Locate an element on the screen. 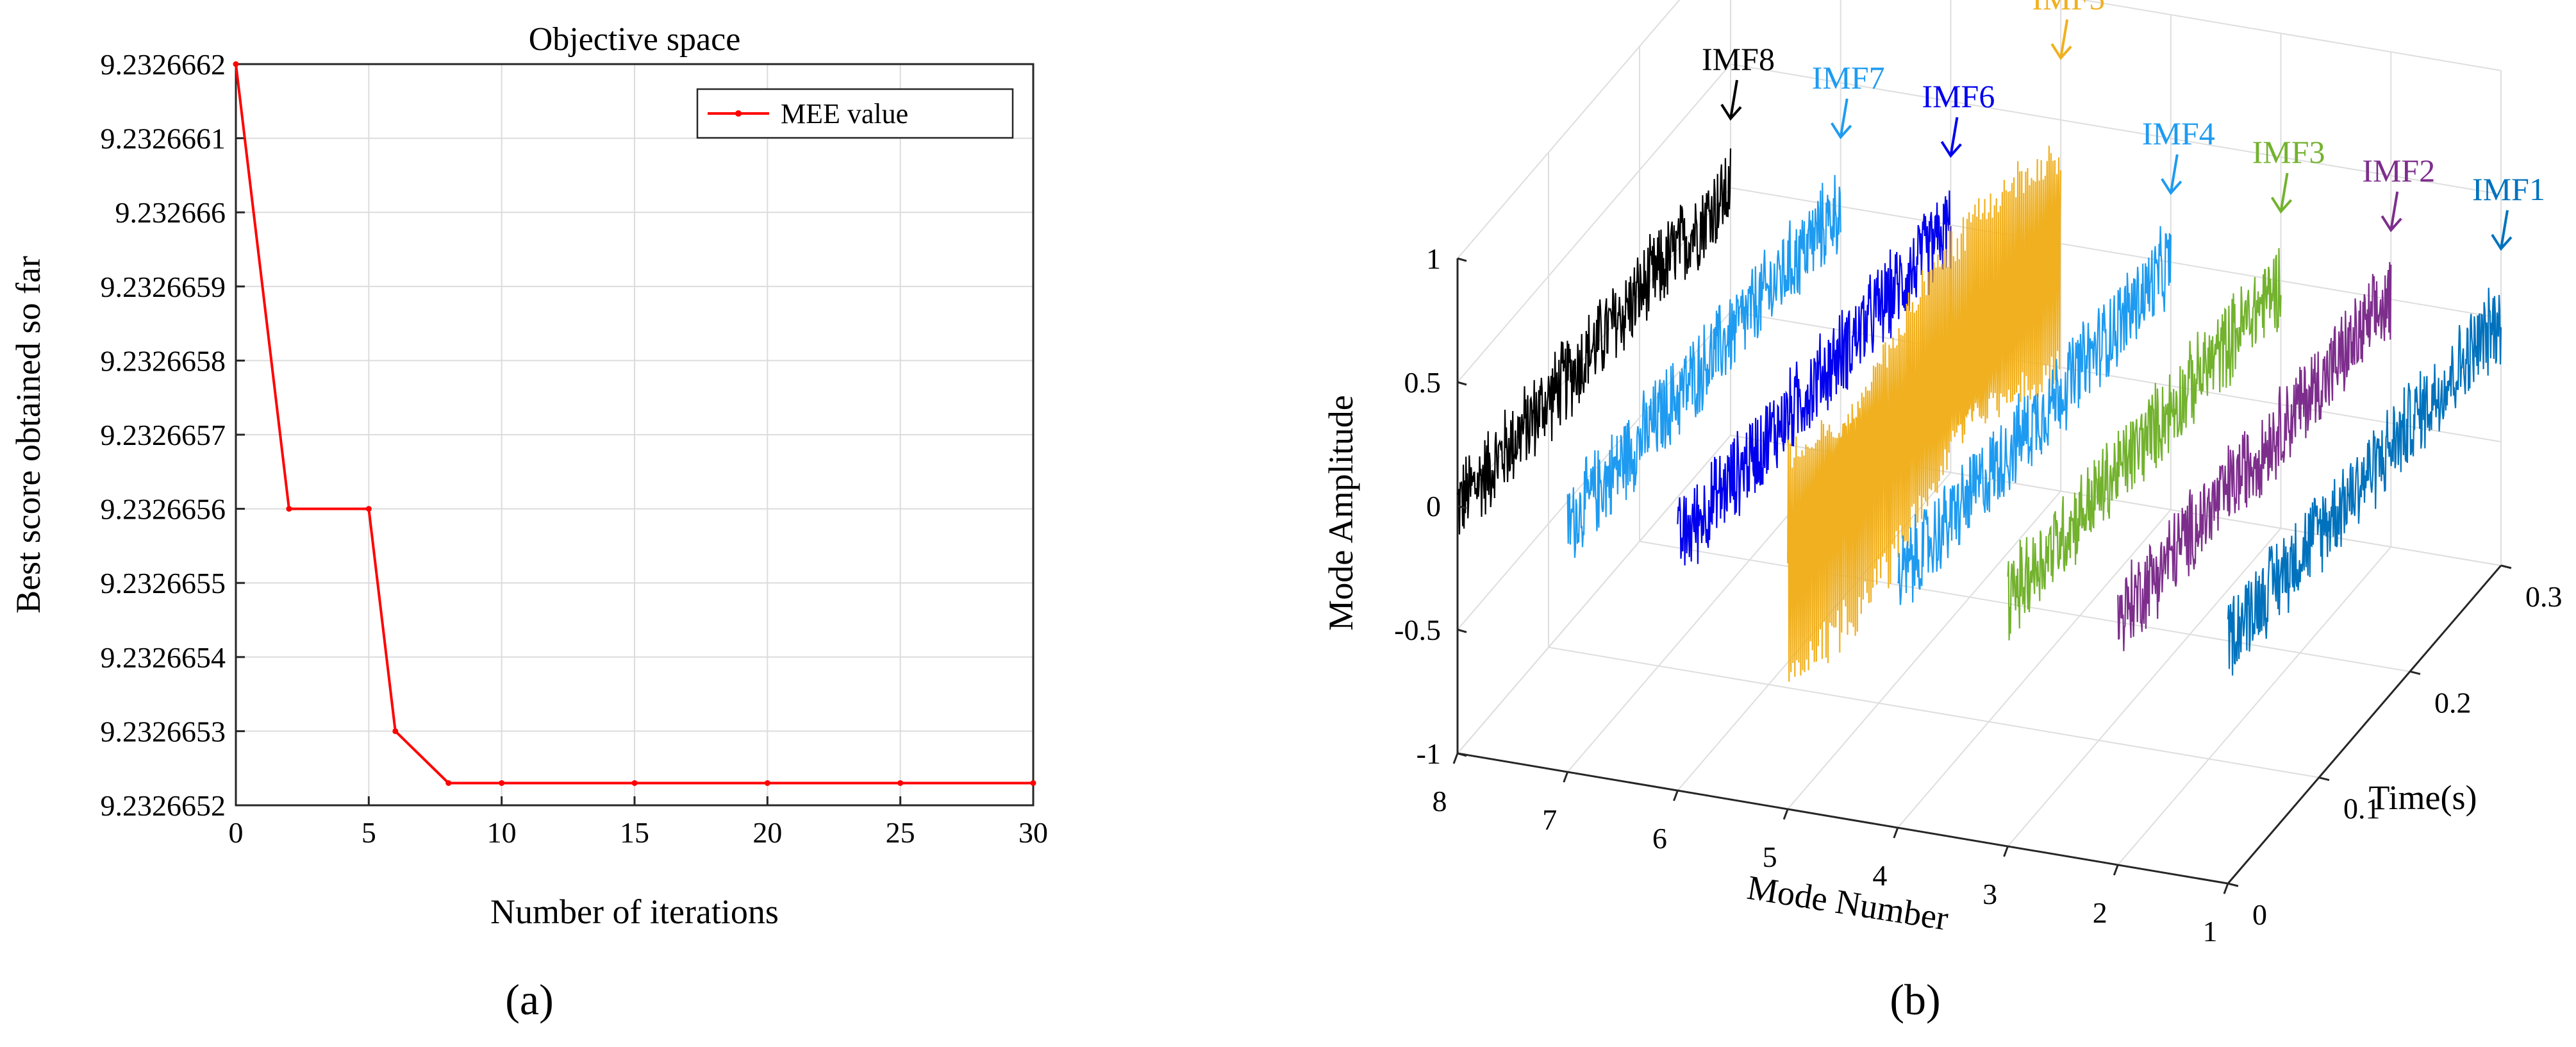  chart-b-back-gridline is located at coordinates (2290, 35).